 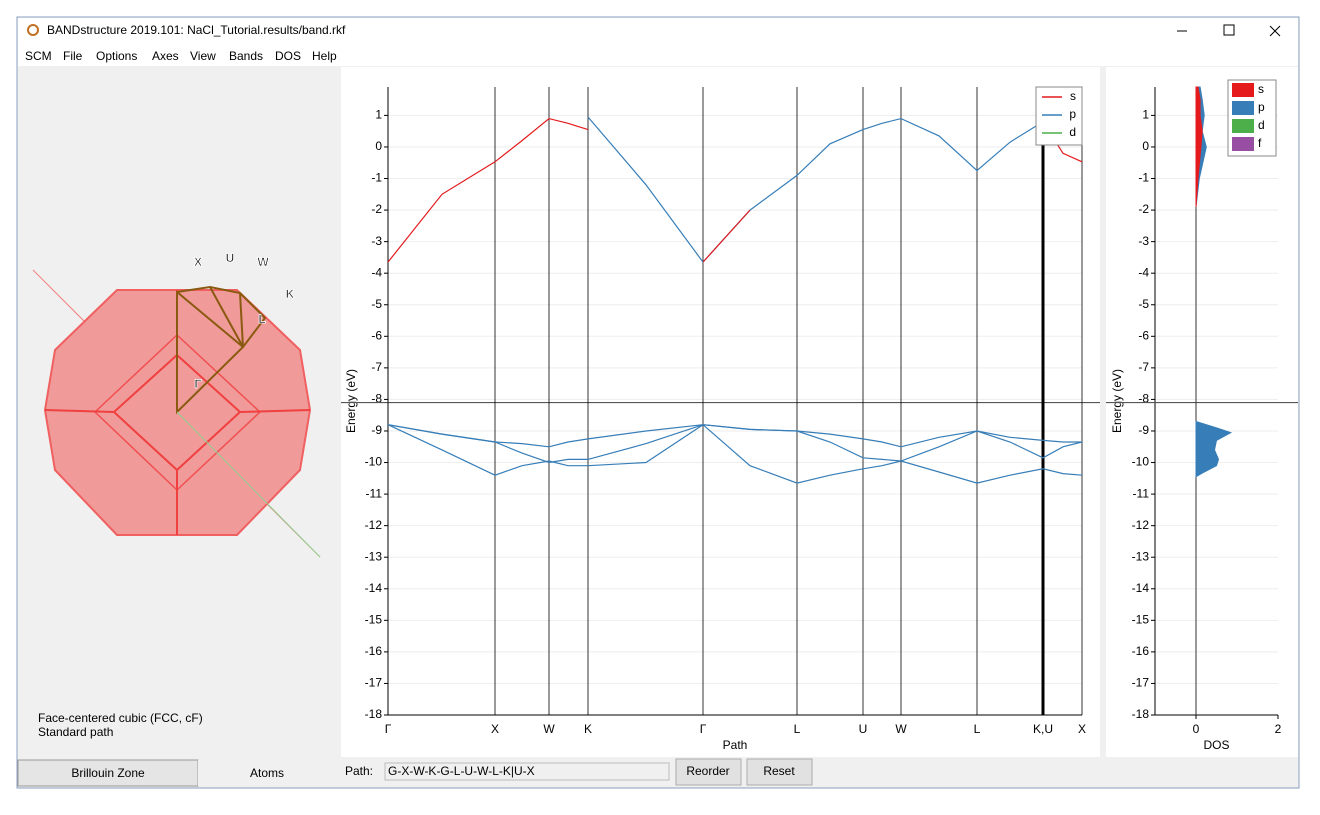 I want to click on y-tick-label: -17, so click(x=1141, y=683).